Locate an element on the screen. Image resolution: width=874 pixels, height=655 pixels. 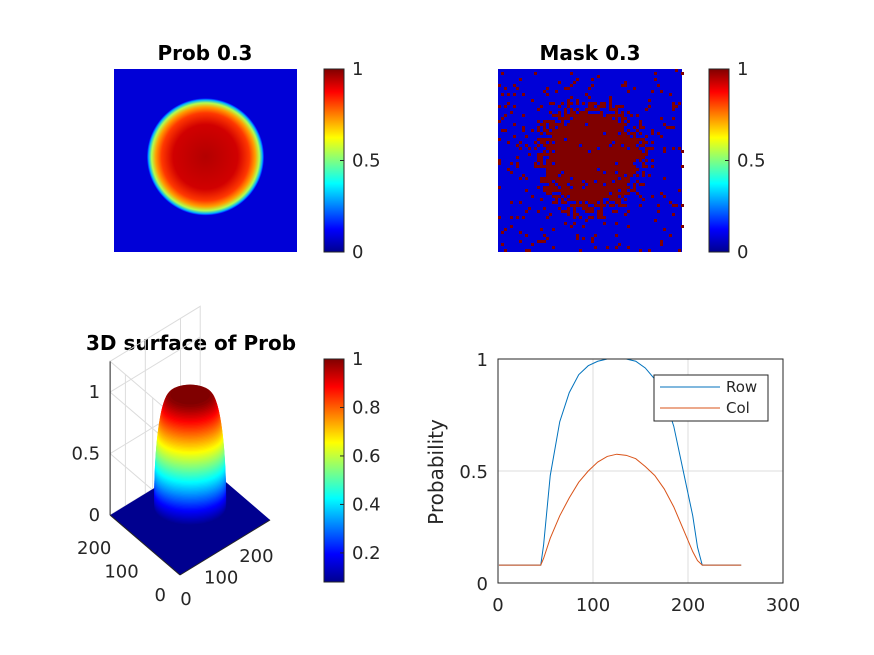
surface-x-tick: 0 is located at coordinates (185, 599).